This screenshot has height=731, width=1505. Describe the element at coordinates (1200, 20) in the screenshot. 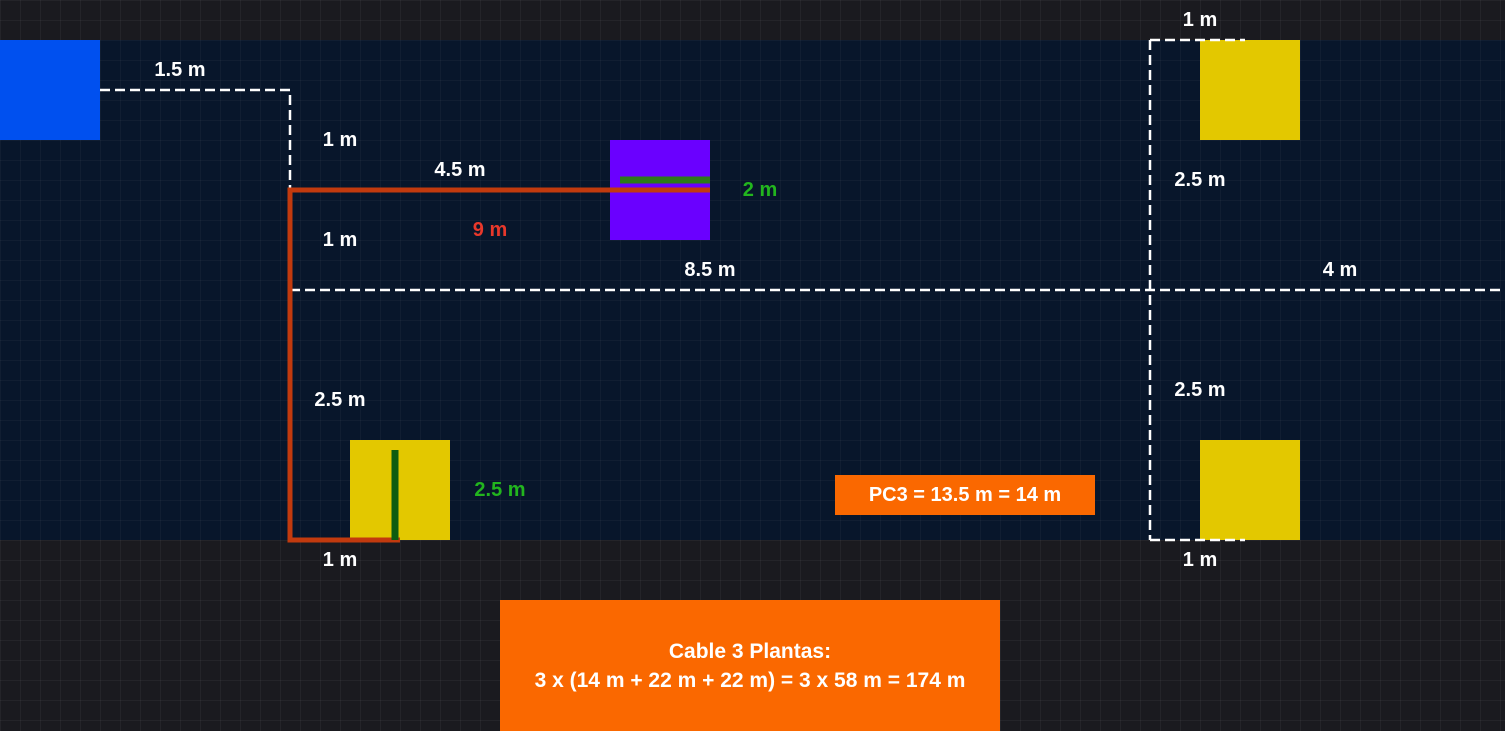

I see `label-top-right-1m: 1 m` at that location.